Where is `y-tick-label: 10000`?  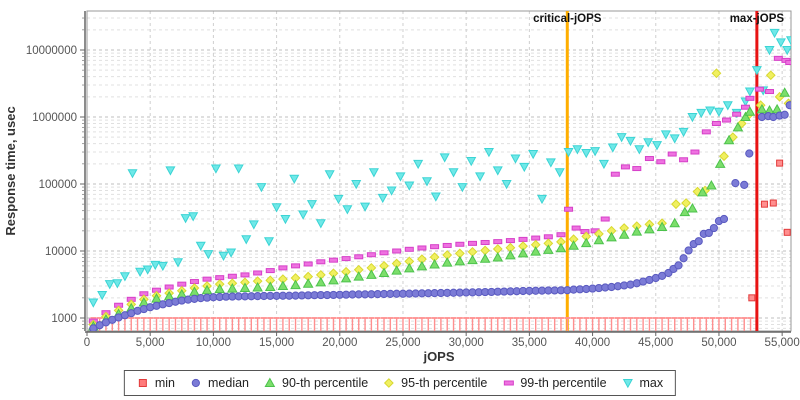 y-tick-label: 10000 is located at coordinates (61, 252).